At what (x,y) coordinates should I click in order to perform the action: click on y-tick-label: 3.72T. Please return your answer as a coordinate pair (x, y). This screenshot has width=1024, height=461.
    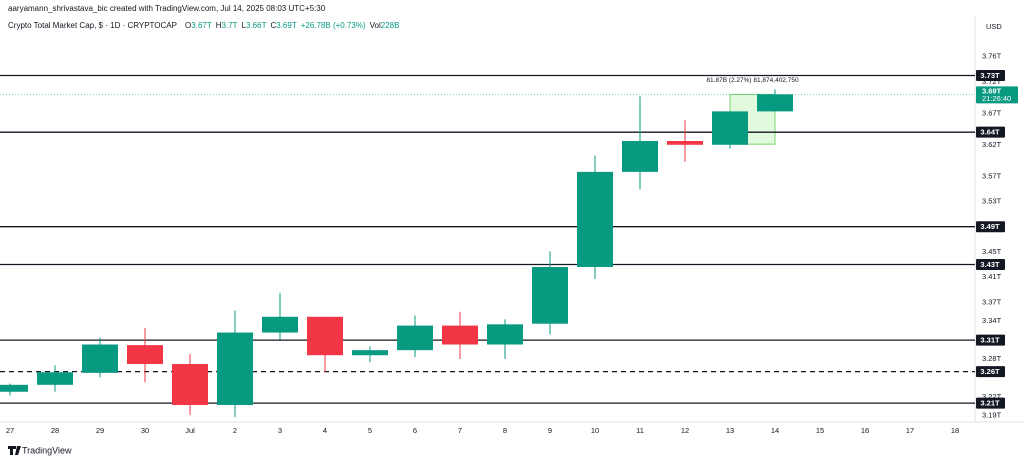
    Looking at the image, I should click on (992, 81).